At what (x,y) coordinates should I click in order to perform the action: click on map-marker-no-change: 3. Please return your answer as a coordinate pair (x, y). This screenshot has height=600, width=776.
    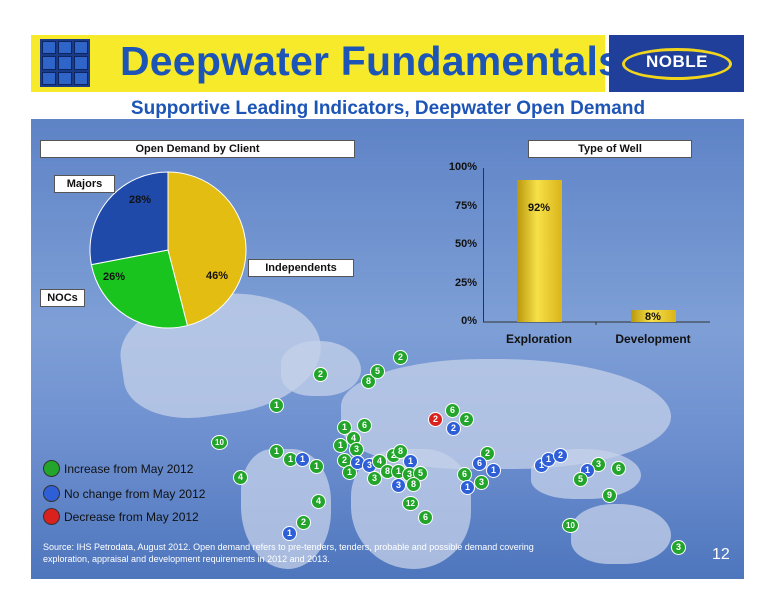
    Looking at the image, I should click on (398, 485).